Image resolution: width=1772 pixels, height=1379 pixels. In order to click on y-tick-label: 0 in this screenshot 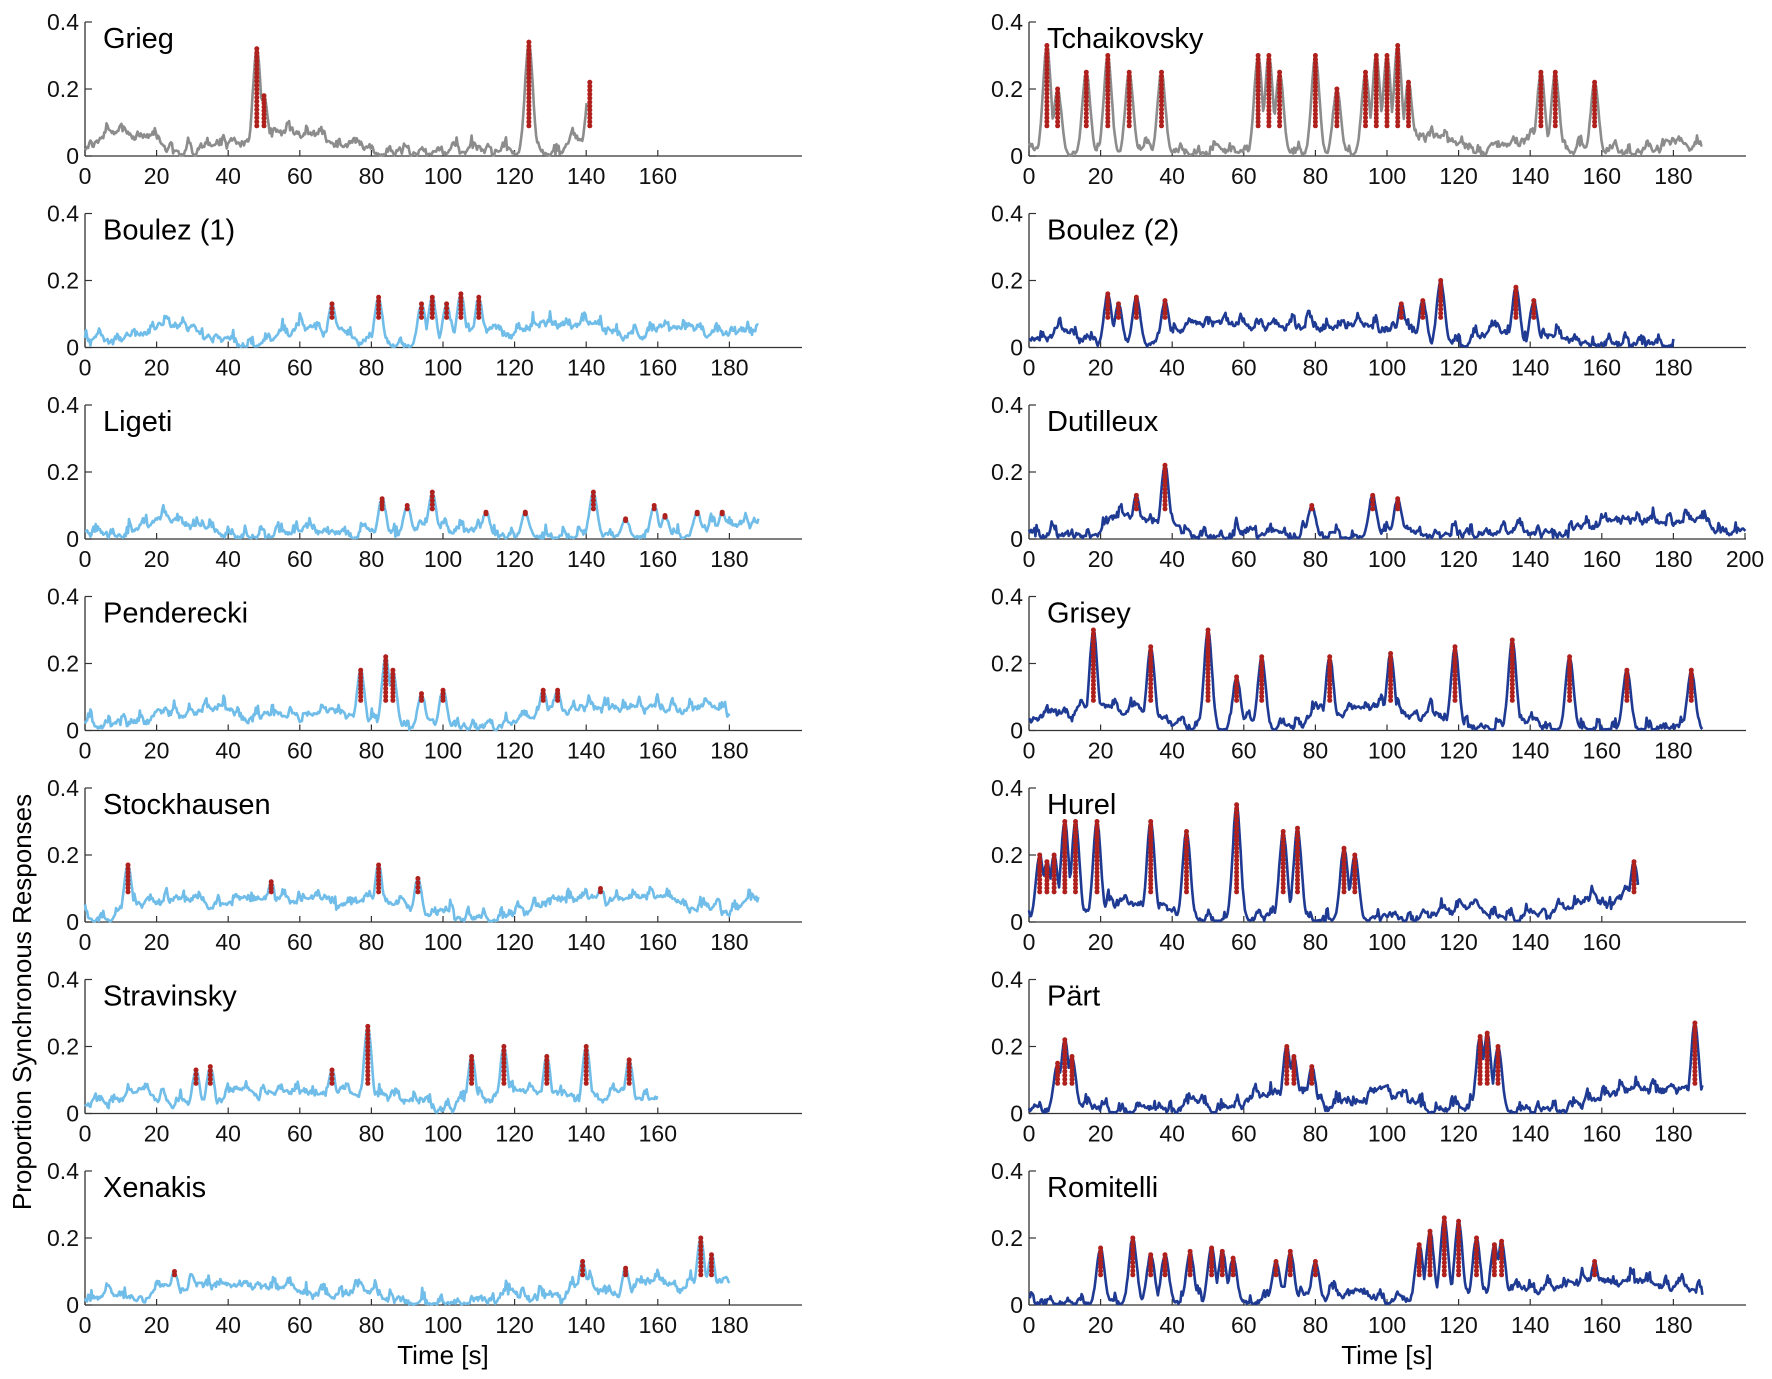, I will do `click(1016, 731)`.